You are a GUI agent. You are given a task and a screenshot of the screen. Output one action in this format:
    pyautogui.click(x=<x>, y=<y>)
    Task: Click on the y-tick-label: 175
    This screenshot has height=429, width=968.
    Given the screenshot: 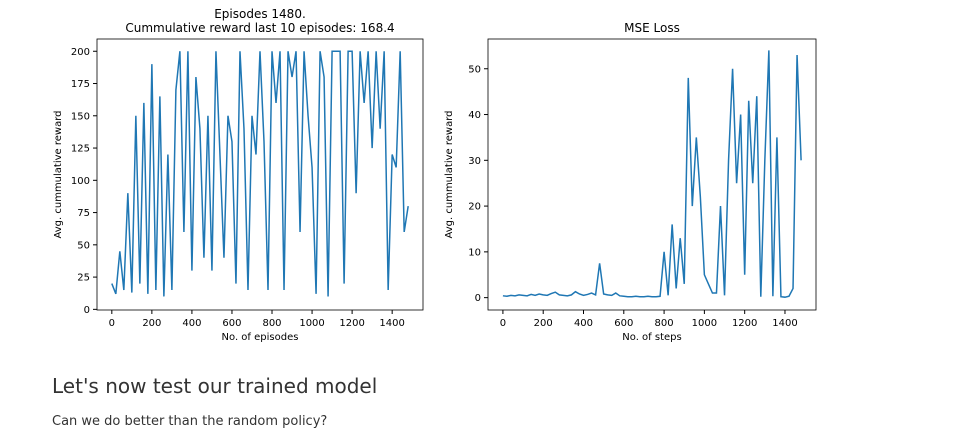 What is the action you would take?
    pyautogui.click(x=80, y=84)
    